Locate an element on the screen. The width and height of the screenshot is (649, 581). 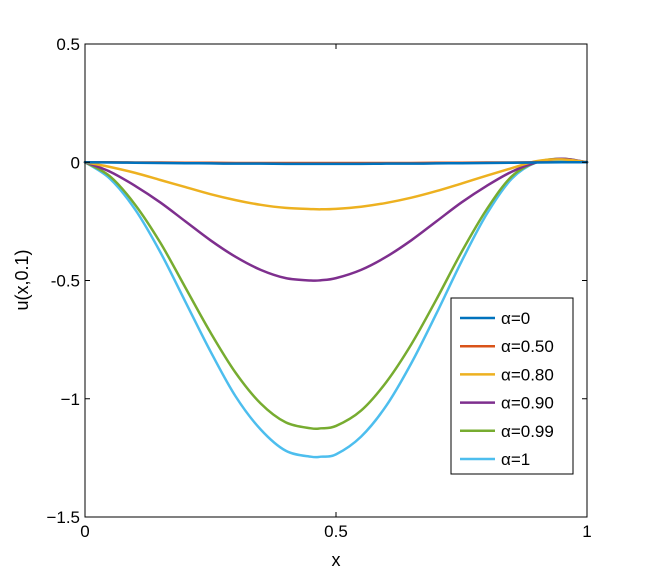
legend-label-1: α=0.50 is located at coordinates (527, 346).